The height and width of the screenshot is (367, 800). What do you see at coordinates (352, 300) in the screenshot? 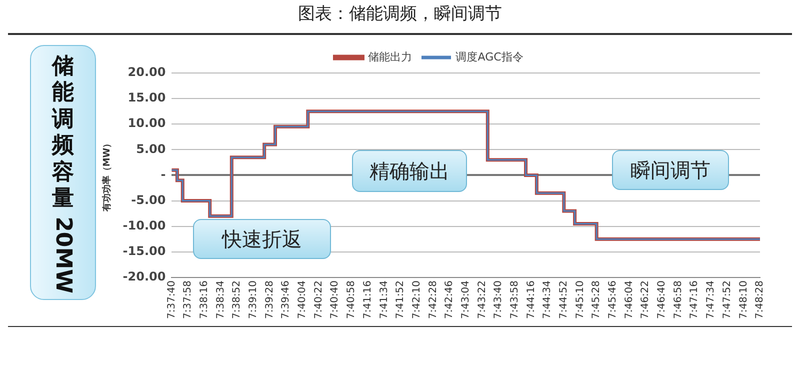
I see `x-tick-label: 7:40:58` at bounding box center [352, 300].